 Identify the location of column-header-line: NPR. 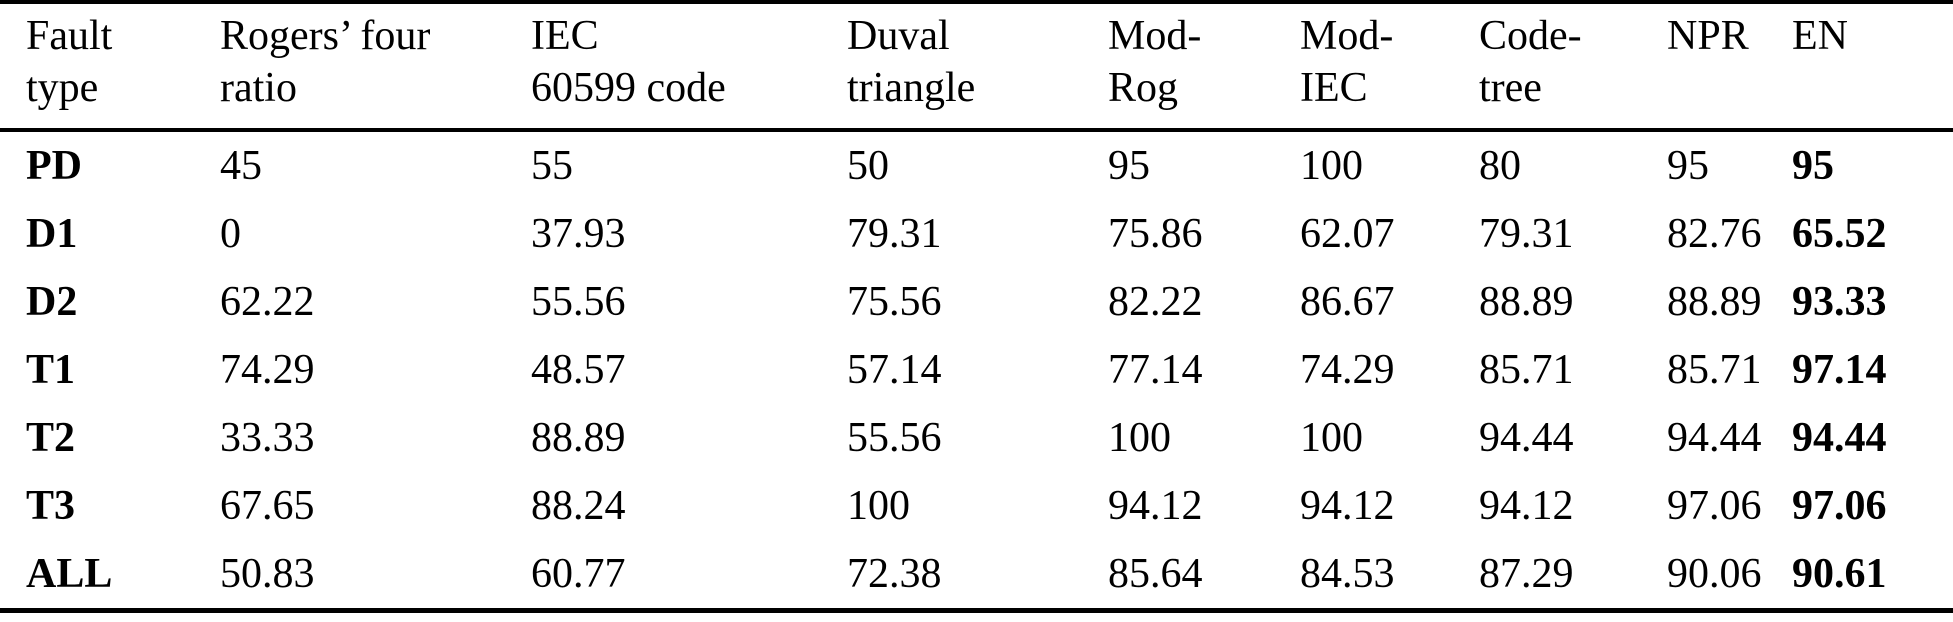
(1708, 36).